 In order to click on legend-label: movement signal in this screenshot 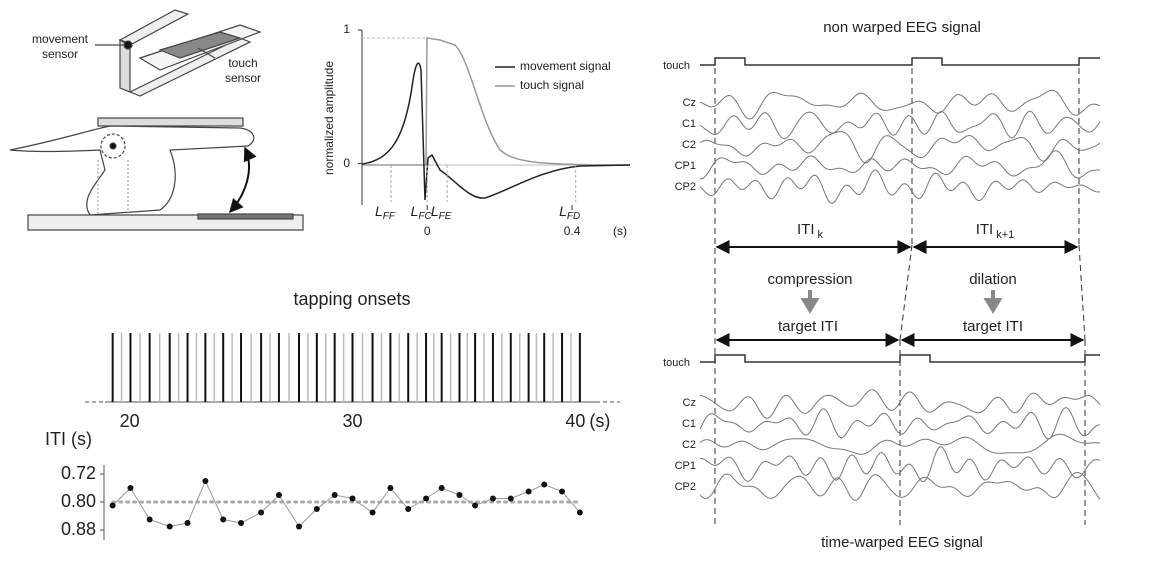, I will do `click(565, 66)`.